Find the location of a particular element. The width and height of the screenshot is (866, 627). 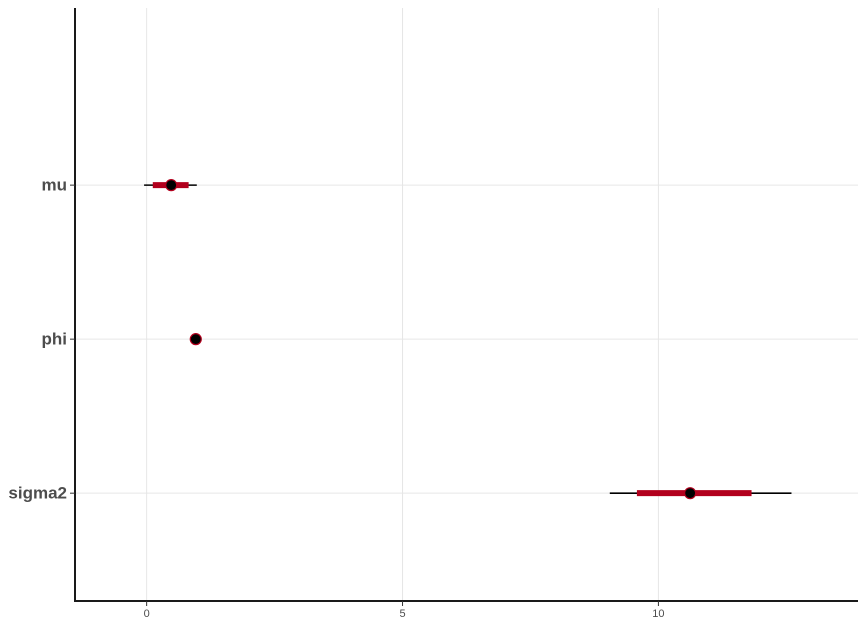

x-tick-label: 10 is located at coordinates (658, 614).